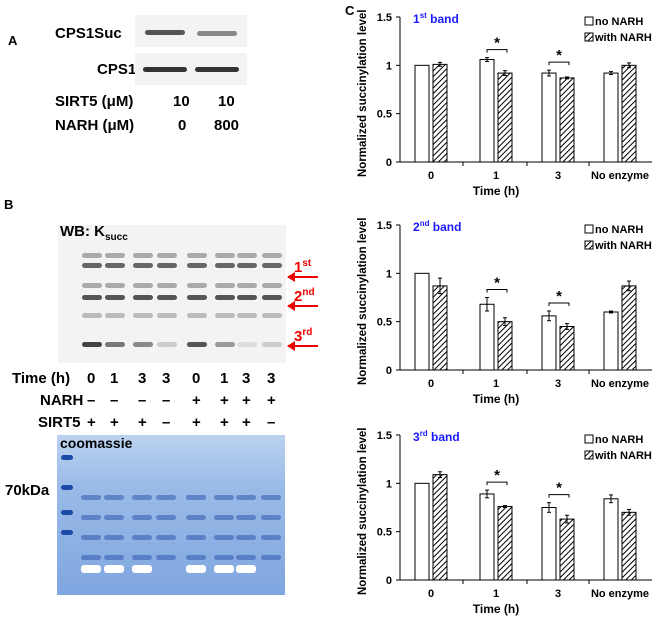 This screenshot has width=660, height=619. What do you see at coordinates (304, 296) in the screenshot?
I see `band-label-2nd: 2nd` at bounding box center [304, 296].